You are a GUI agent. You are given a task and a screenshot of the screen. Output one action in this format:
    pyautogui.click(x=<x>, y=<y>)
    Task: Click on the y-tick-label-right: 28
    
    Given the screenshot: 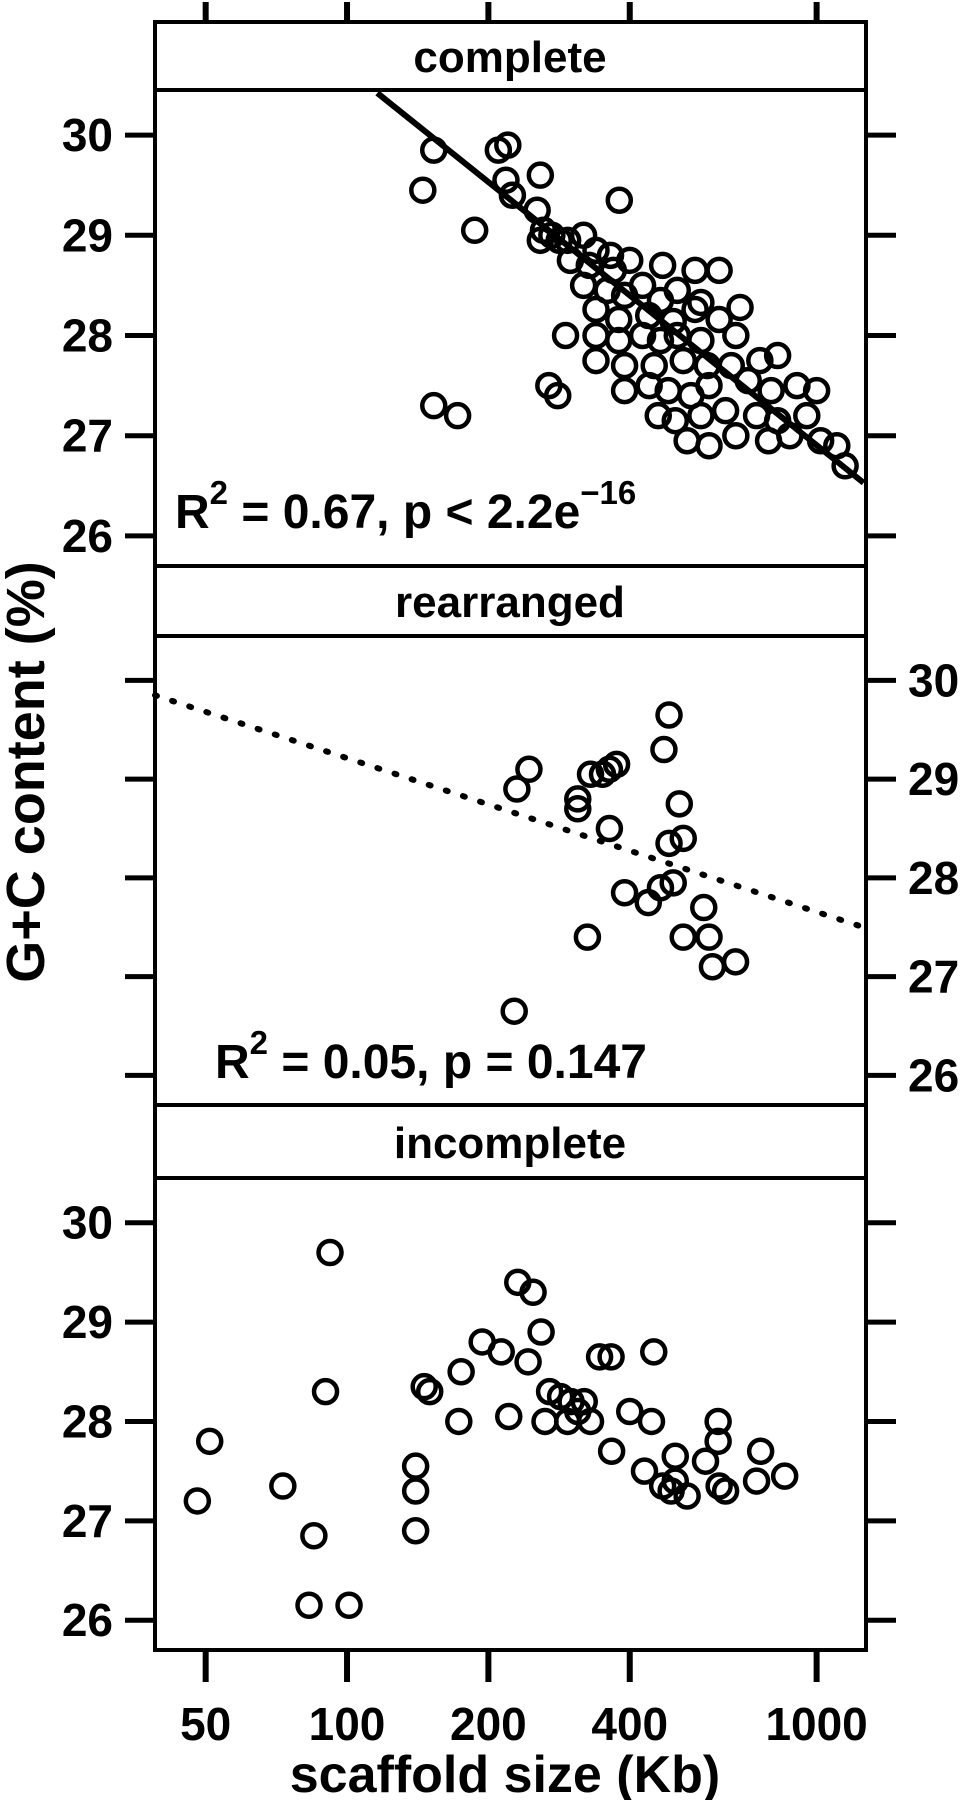 What is the action you would take?
    pyautogui.click(x=933, y=878)
    